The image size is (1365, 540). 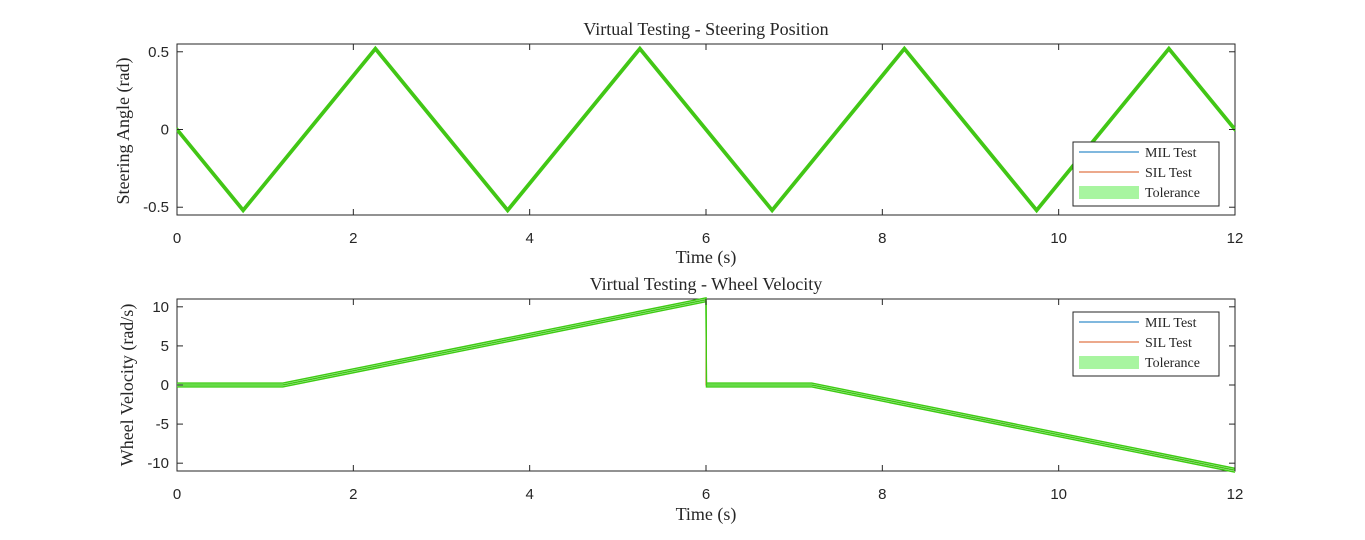 I want to click on steering-y-axis-label: Steering Angle (rad), so click(x=123, y=131).